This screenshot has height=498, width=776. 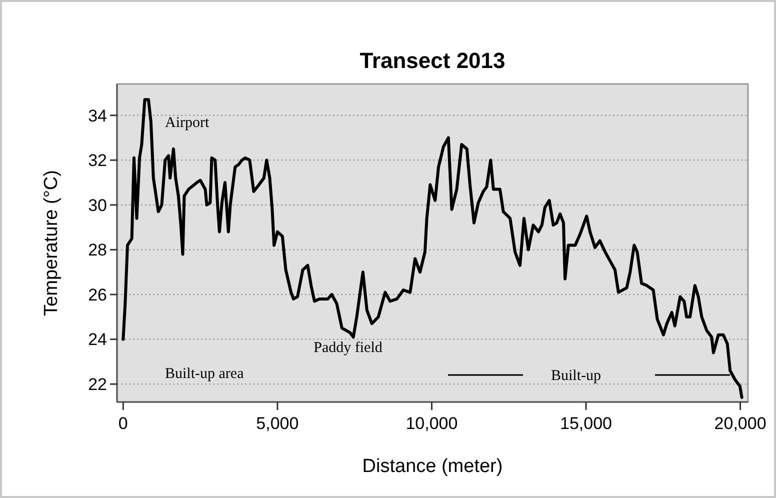 I want to click on annotation: Built-up, so click(x=576, y=376).